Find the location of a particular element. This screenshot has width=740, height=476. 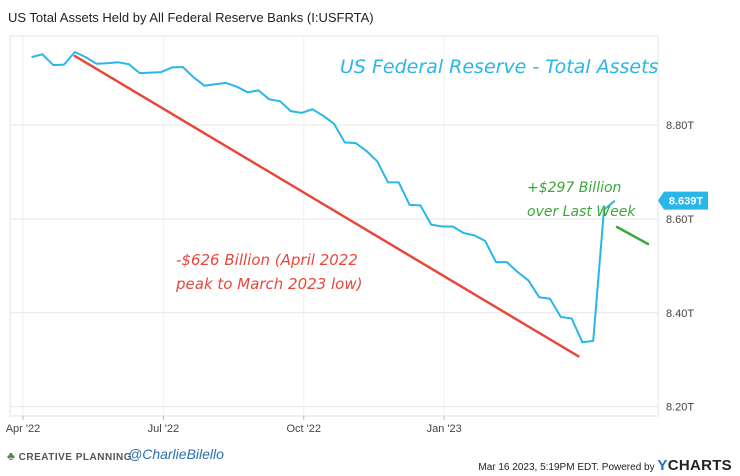

ycharts-y: Y is located at coordinates (662, 465).